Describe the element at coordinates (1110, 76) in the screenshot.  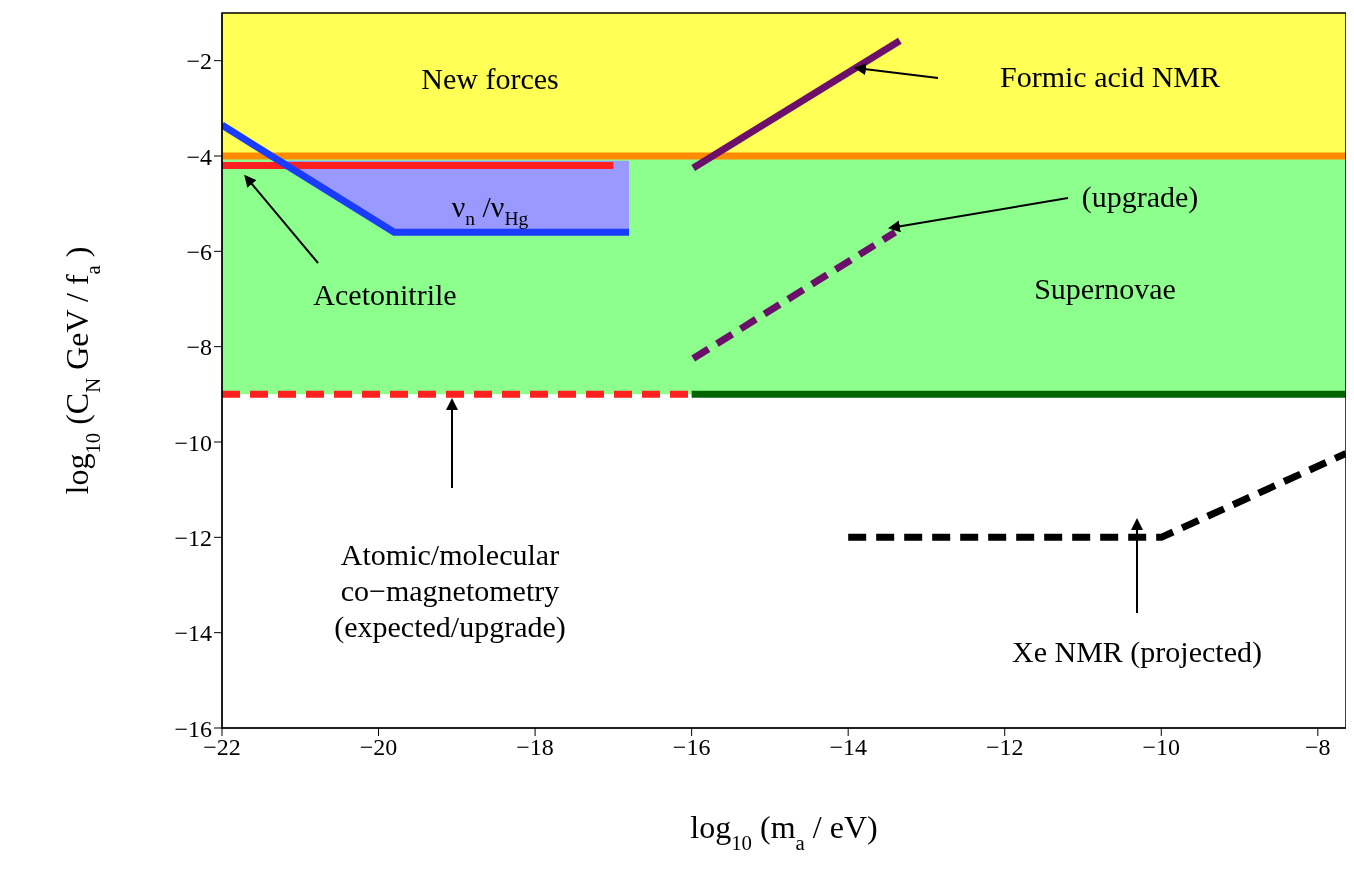
I see `annotation: Formic acid NMR` at that location.